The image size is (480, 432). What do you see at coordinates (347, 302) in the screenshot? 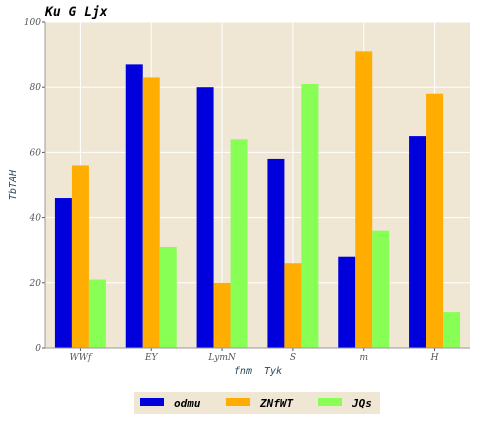
I see `bar-odmu-m` at bounding box center [347, 302].